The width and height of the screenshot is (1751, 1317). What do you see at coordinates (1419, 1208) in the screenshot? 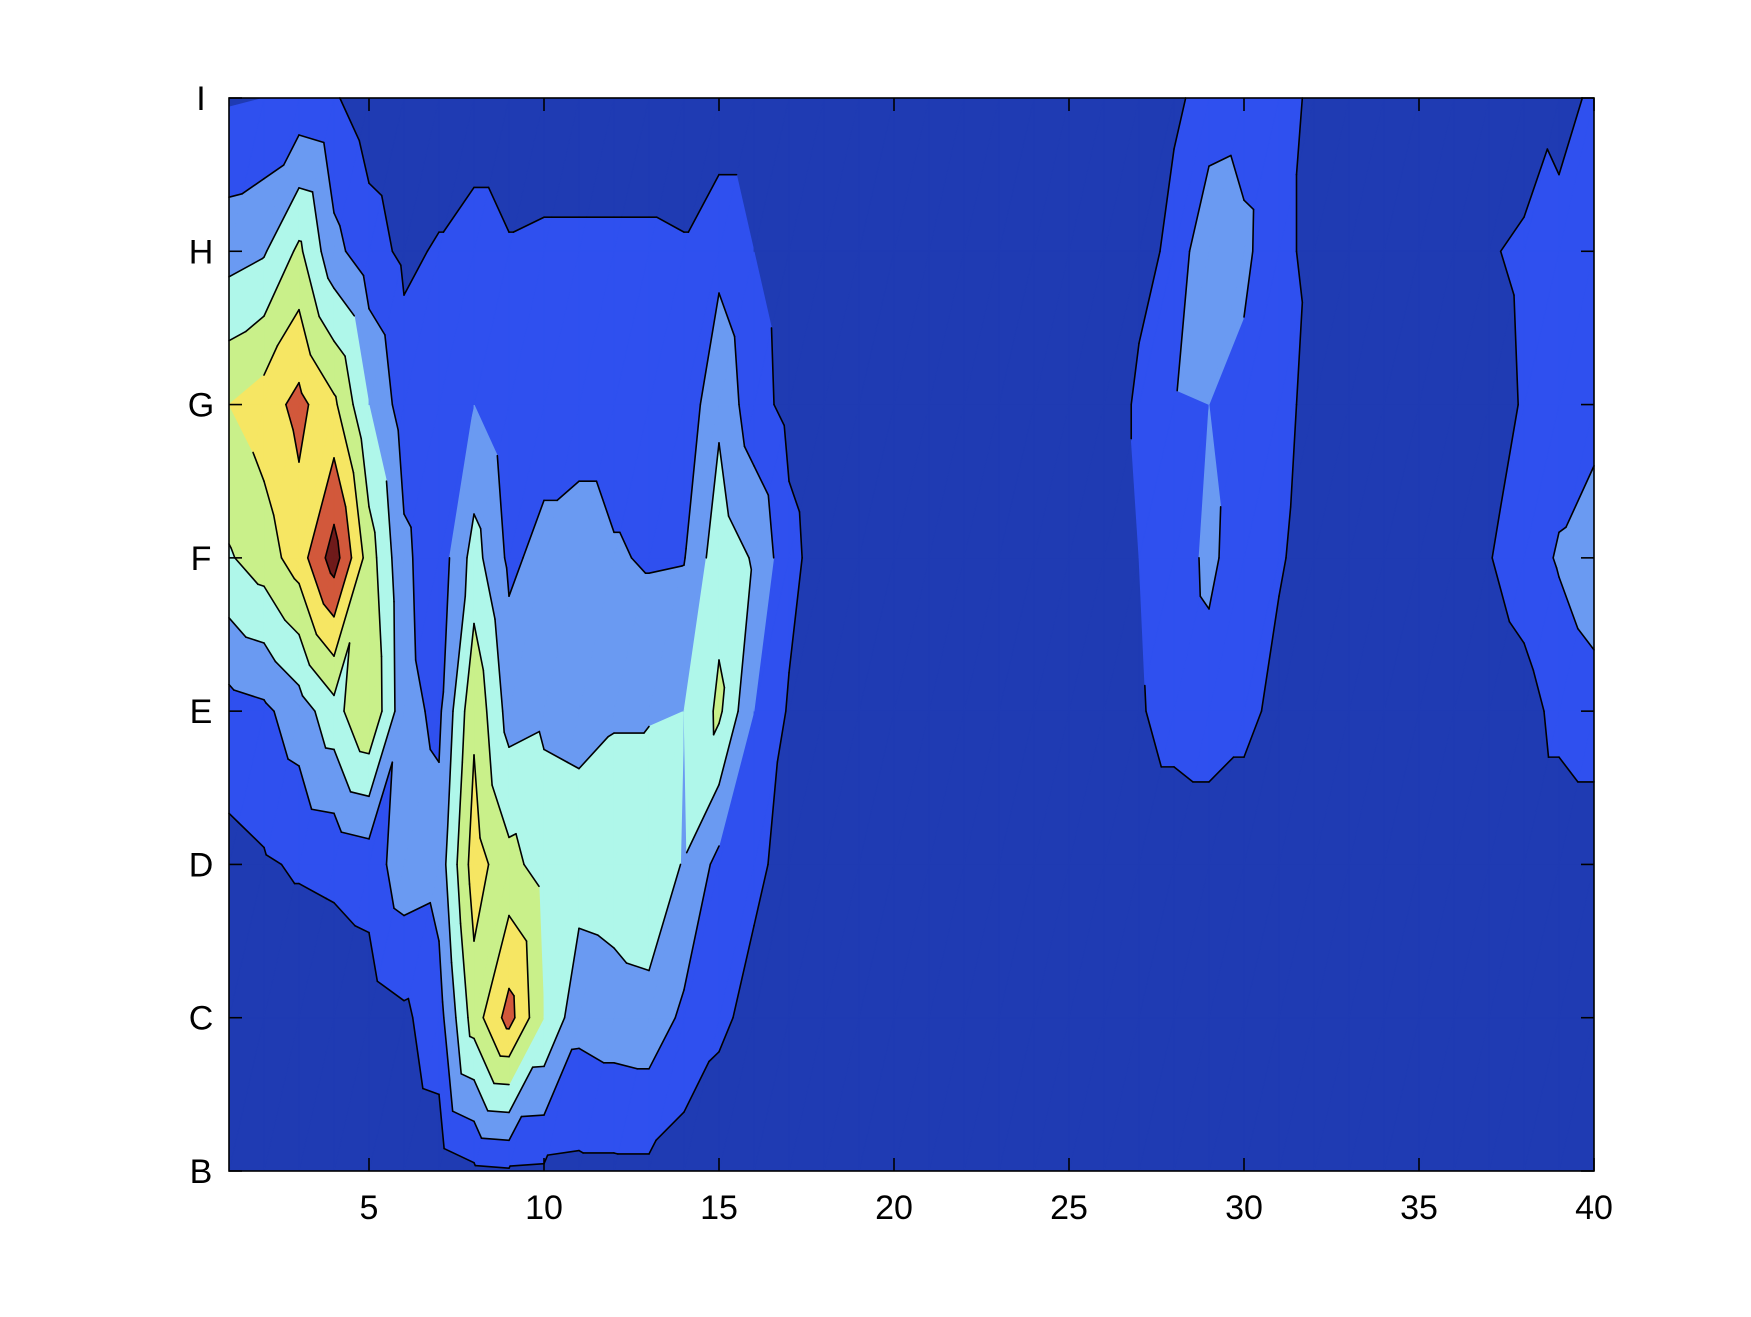
I see `x-tick-label: 35` at bounding box center [1419, 1208].